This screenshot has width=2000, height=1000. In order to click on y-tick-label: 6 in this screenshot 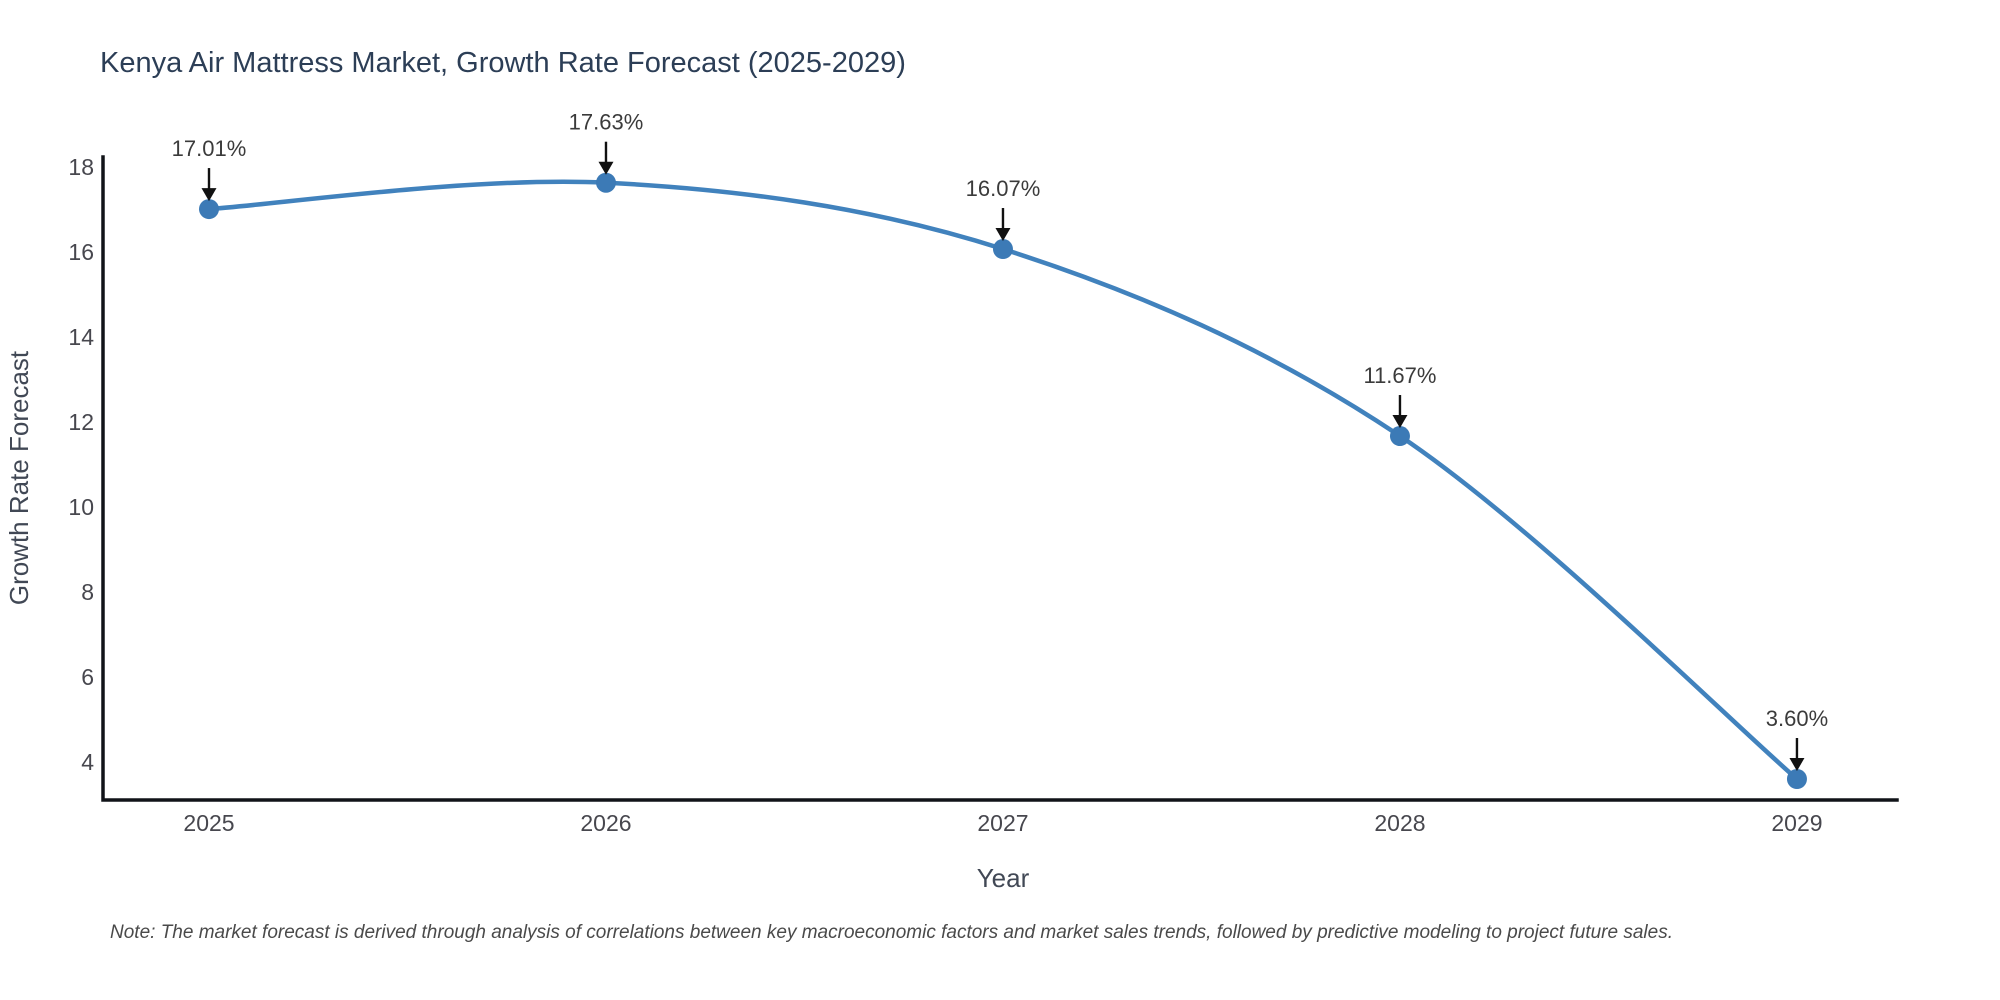, I will do `click(87, 677)`.